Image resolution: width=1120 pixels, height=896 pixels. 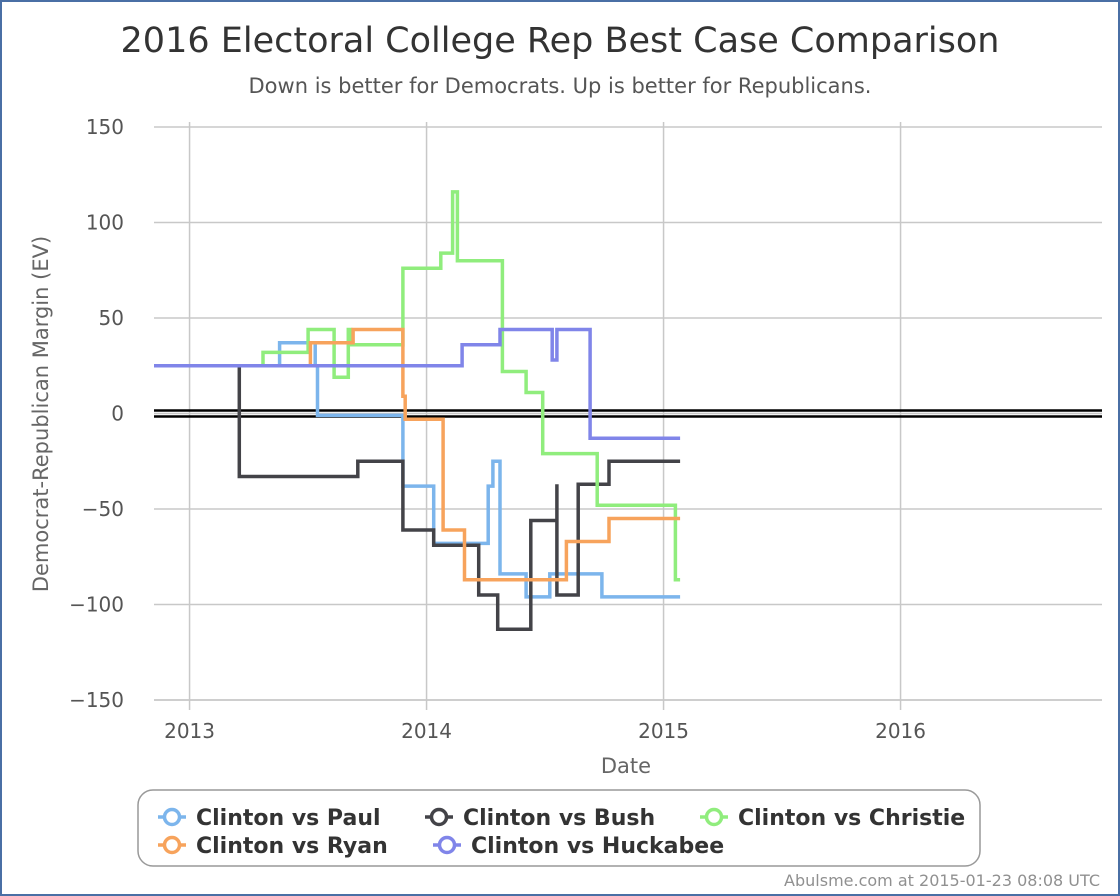 What do you see at coordinates (41, 414) in the screenshot?
I see `y-axis-label: Democrat-Republican Margin (EV)` at bounding box center [41, 414].